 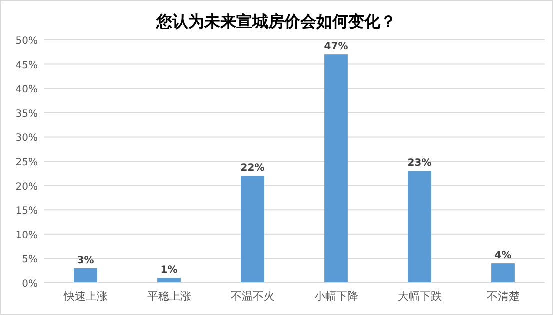 What do you see at coordinates (27, 114) in the screenshot?
I see `y-tick-label: 35%` at bounding box center [27, 114].